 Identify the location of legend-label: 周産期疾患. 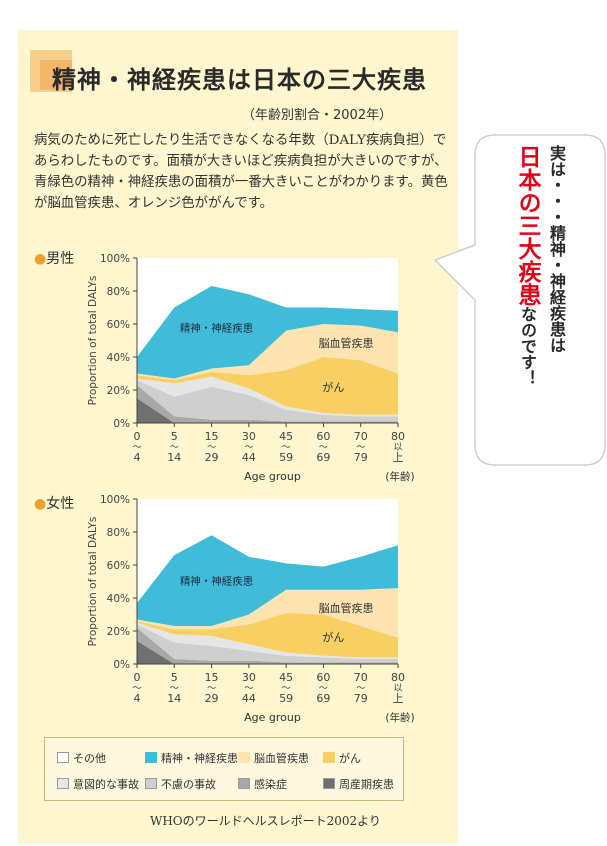
(366, 784).